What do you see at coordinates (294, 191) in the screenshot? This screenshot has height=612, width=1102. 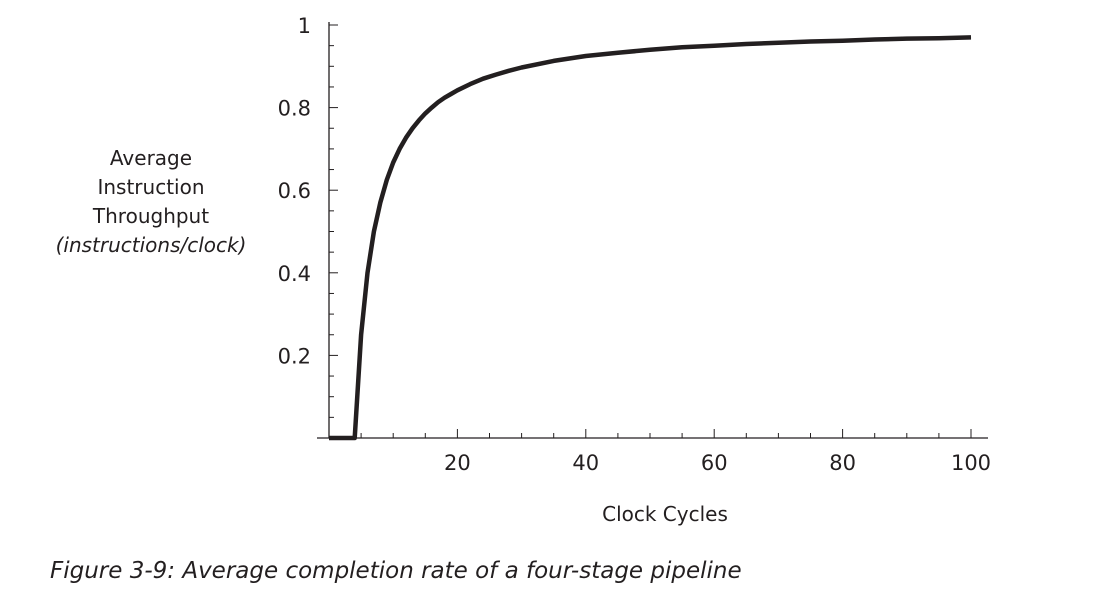 I see `y-tick-label: 0.6` at bounding box center [294, 191].